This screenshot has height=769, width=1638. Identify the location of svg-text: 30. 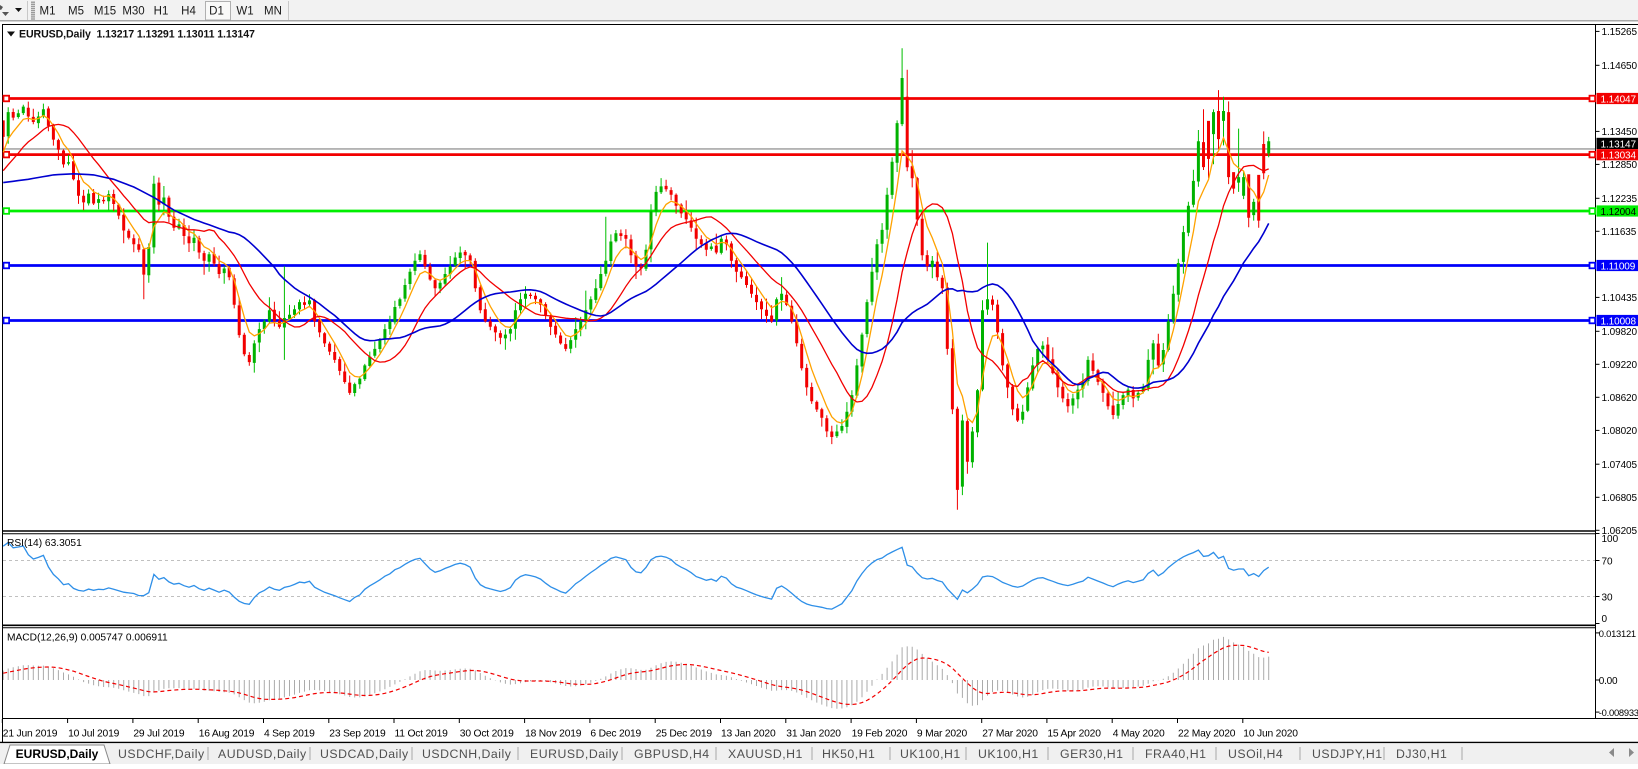
(1608, 597).